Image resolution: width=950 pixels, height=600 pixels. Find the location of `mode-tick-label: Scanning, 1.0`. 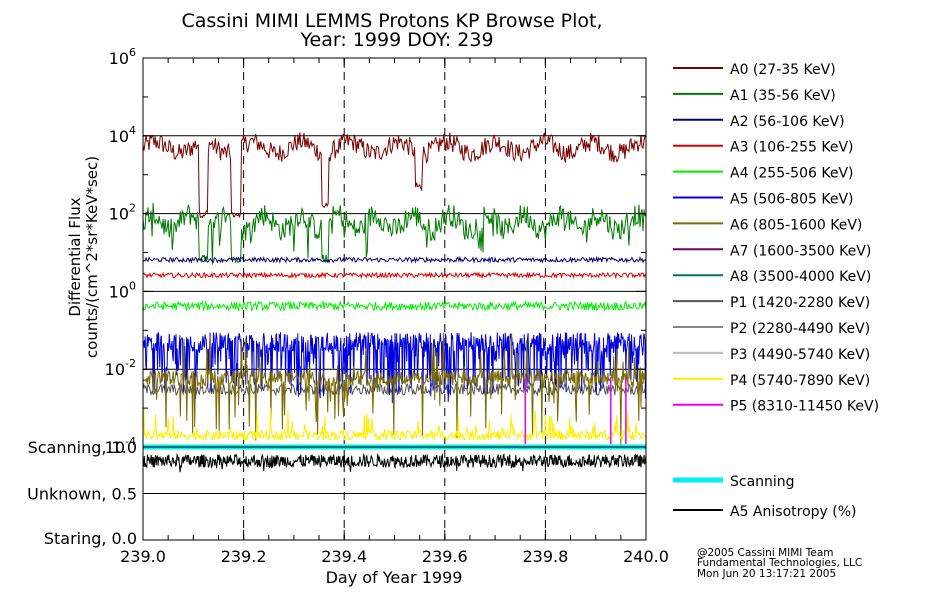

mode-tick-label: Scanning, 1.0 is located at coordinates (82, 447).